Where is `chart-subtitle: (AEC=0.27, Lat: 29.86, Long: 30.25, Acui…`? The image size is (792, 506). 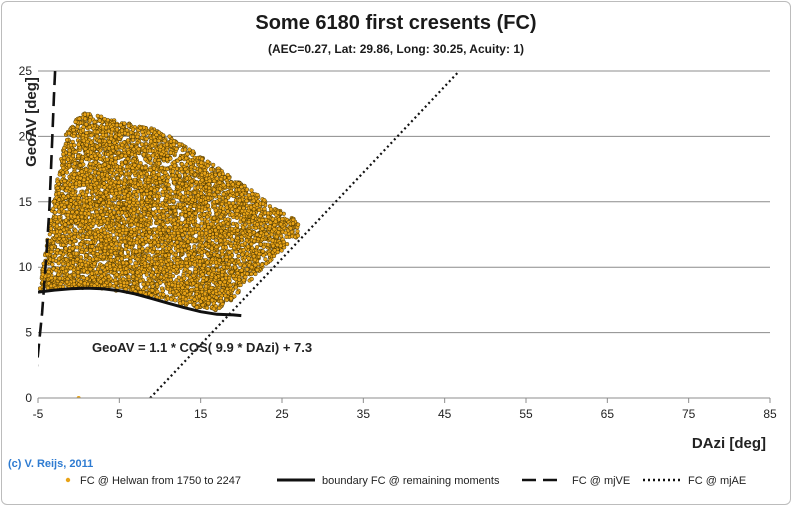 chart-subtitle: (AEC=0.27, Lat: 29.86, Long: 30.25, Acui… is located at coordinates (396, 49).